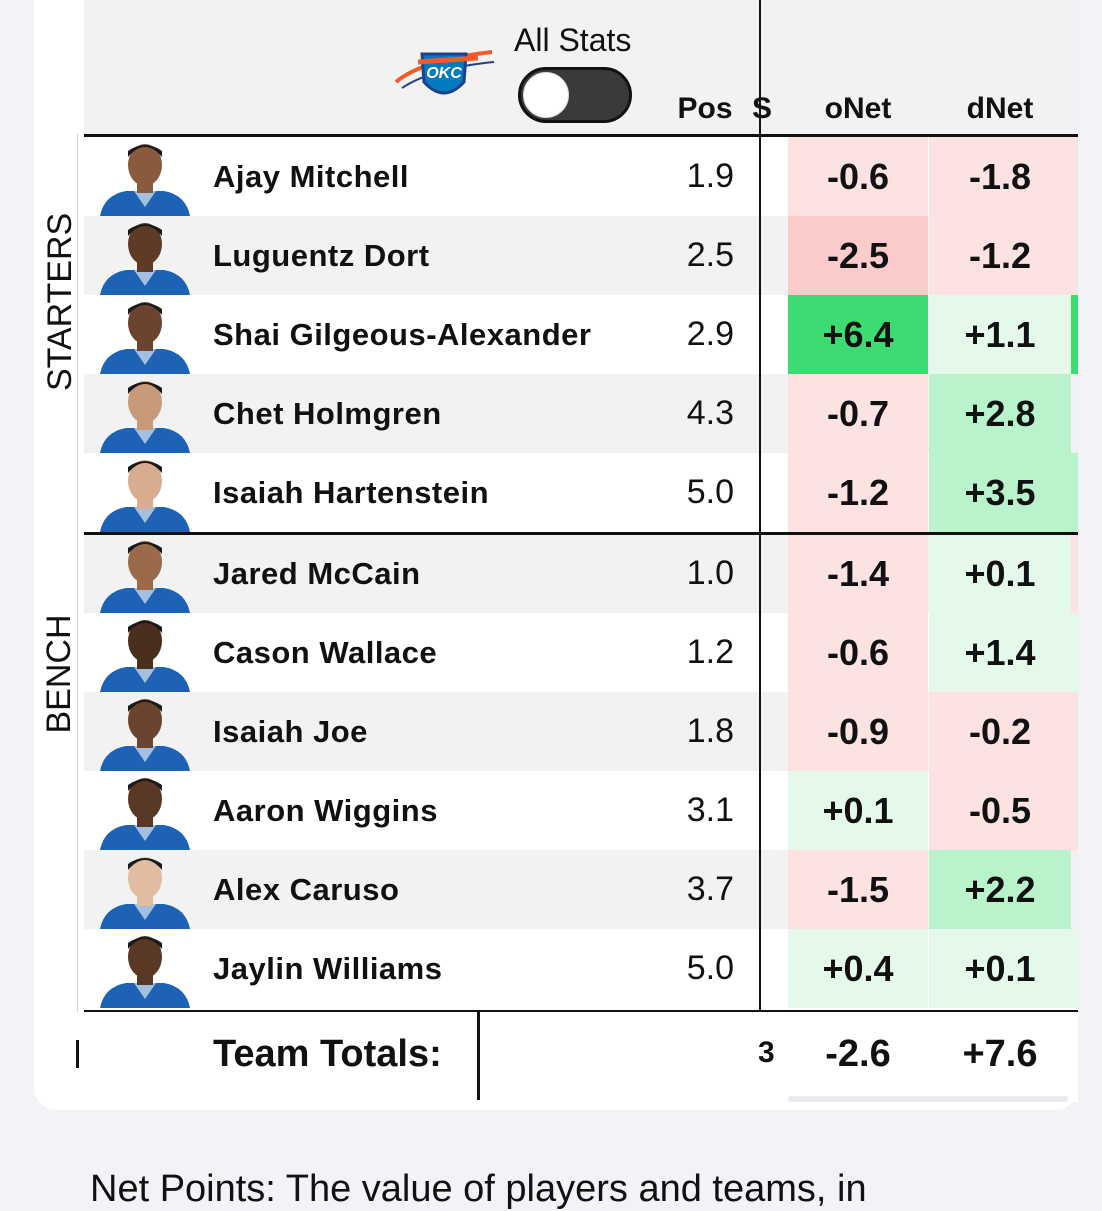 The image size is (1102, 1211). Describe the element at coordinates (573, 40) in the screenshot. I see `all-stats-label: All Stats` at that location.